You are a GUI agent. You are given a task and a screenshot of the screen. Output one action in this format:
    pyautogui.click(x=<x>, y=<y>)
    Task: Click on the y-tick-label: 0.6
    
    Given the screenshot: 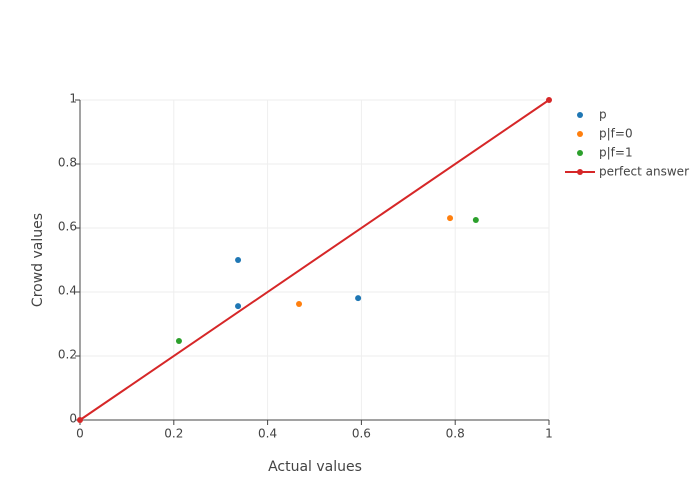 What is the action you would take?
    pyautogui.click(x=67, y=227)
    